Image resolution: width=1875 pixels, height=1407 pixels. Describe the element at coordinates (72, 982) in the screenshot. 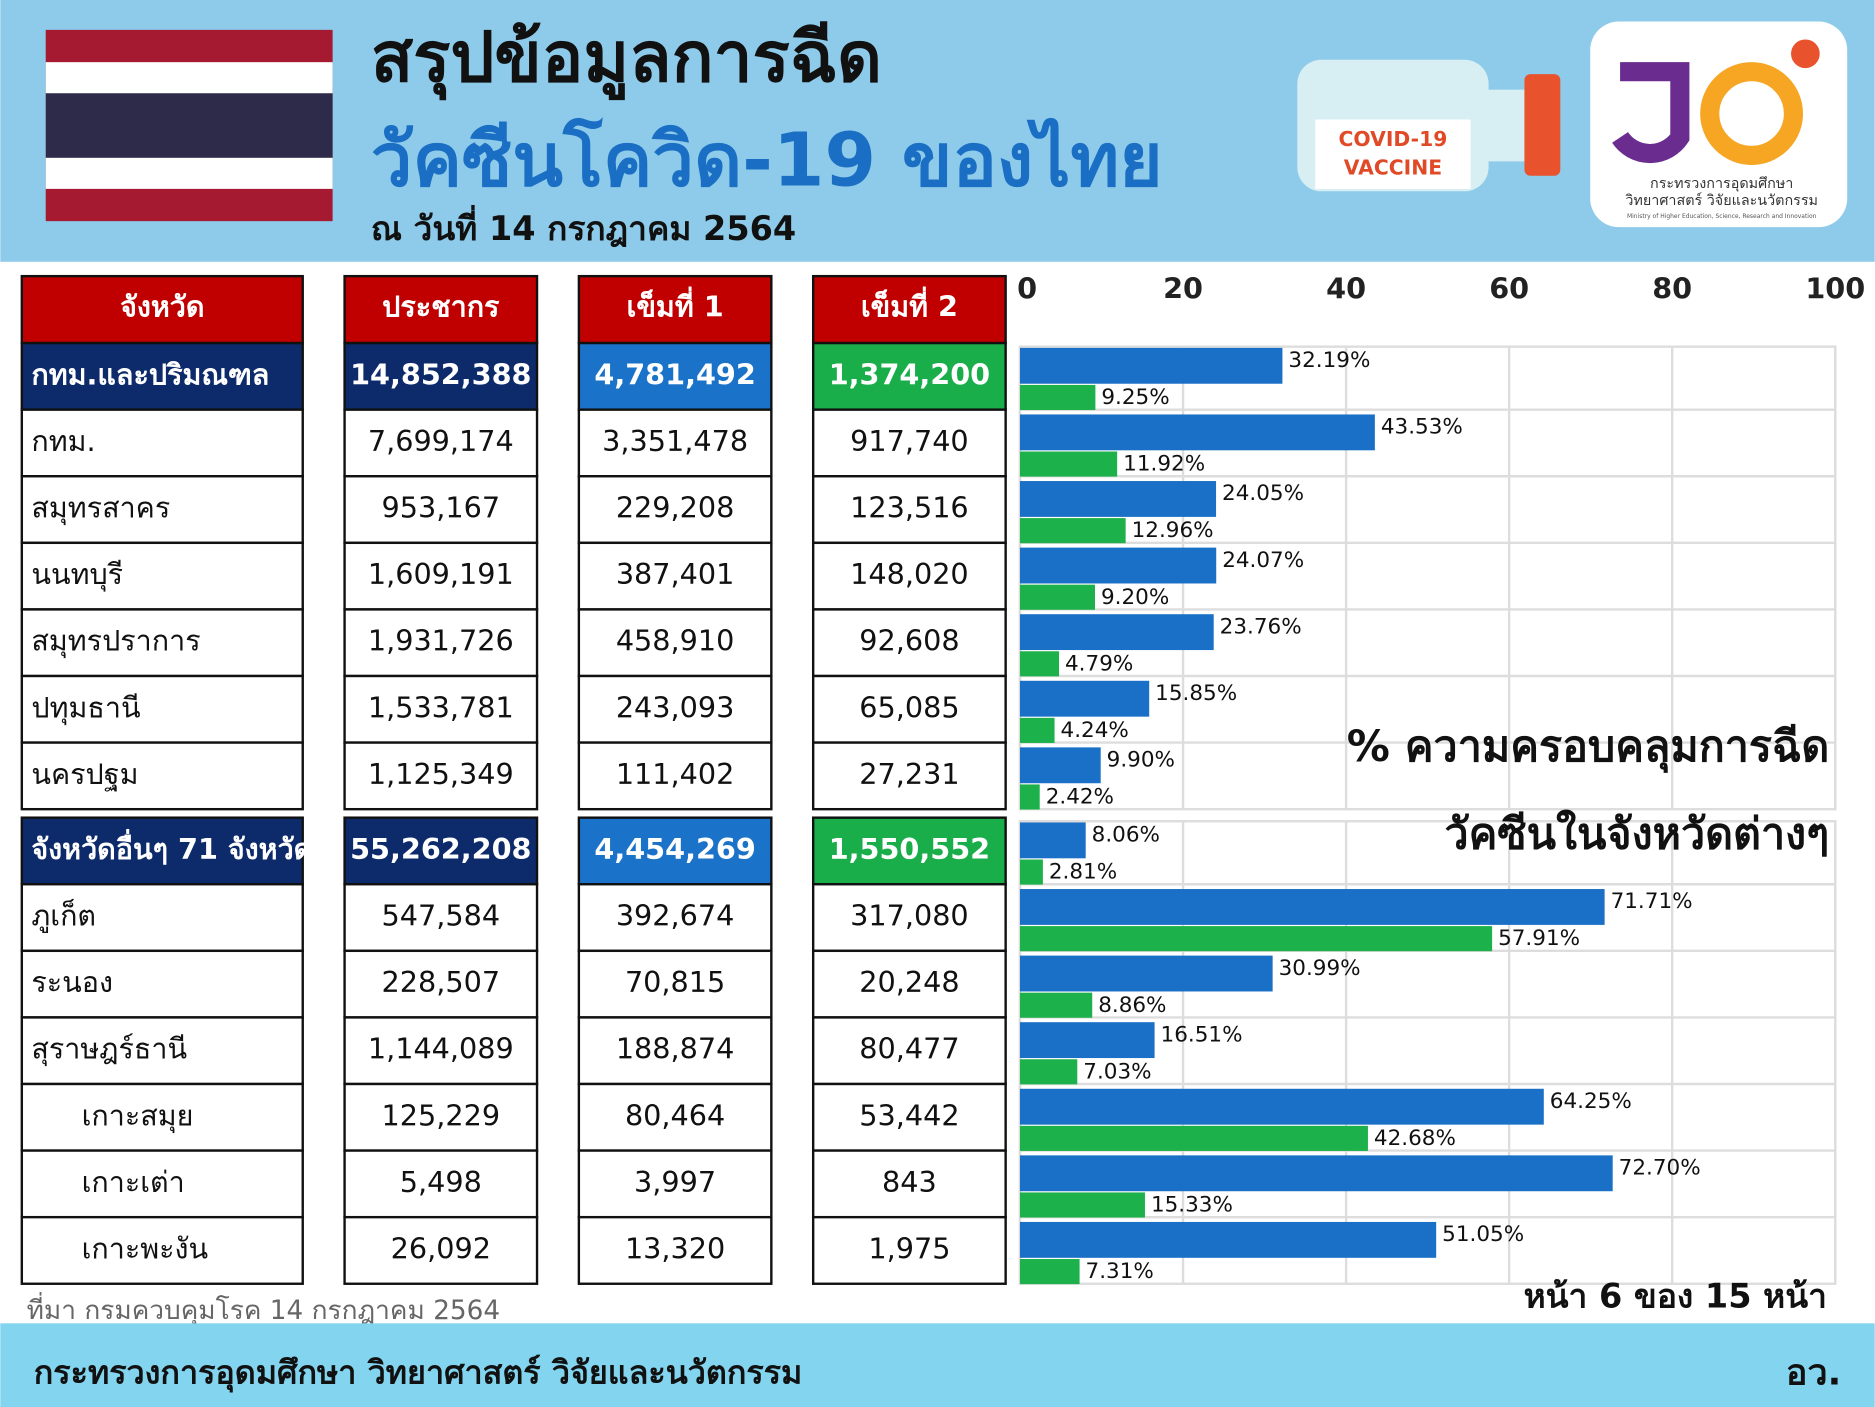

I see `cell-text: ระนอง` at that location.